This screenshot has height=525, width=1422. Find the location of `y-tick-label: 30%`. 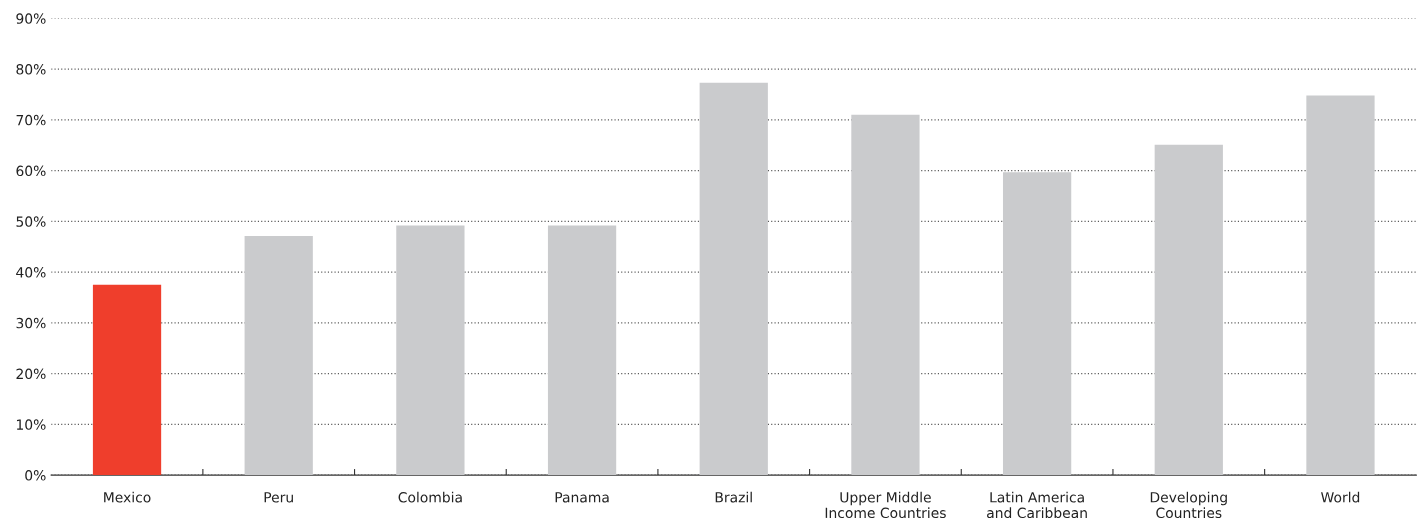

y-tick-label: 30% is located at coordinates (31, 323).